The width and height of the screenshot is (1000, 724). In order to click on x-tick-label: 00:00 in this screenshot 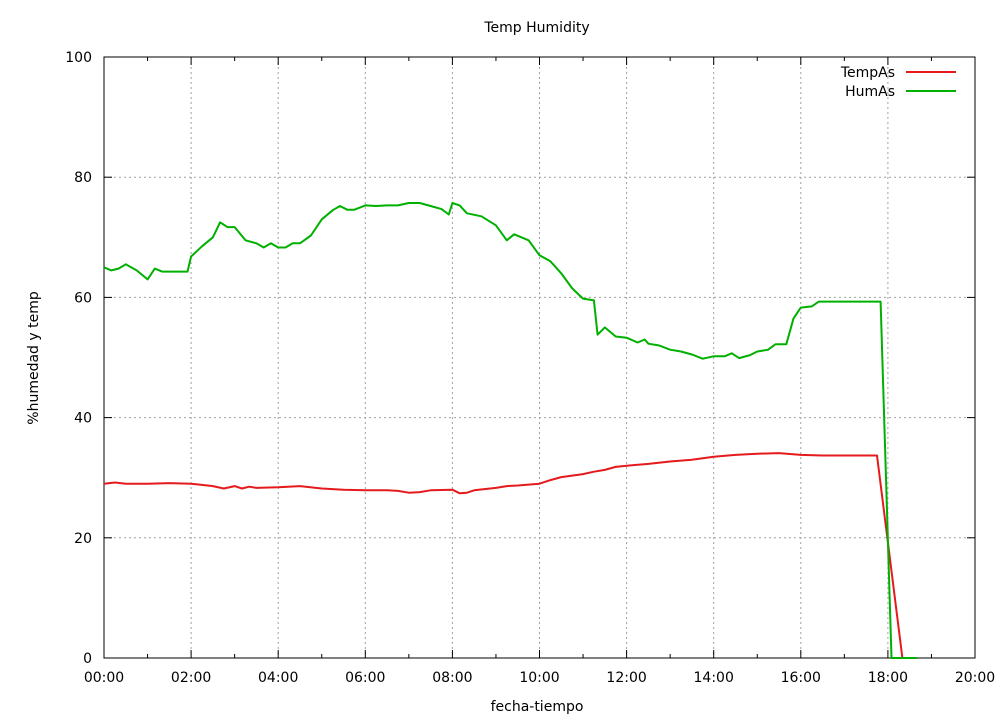, I will do `click(104, 678)`.